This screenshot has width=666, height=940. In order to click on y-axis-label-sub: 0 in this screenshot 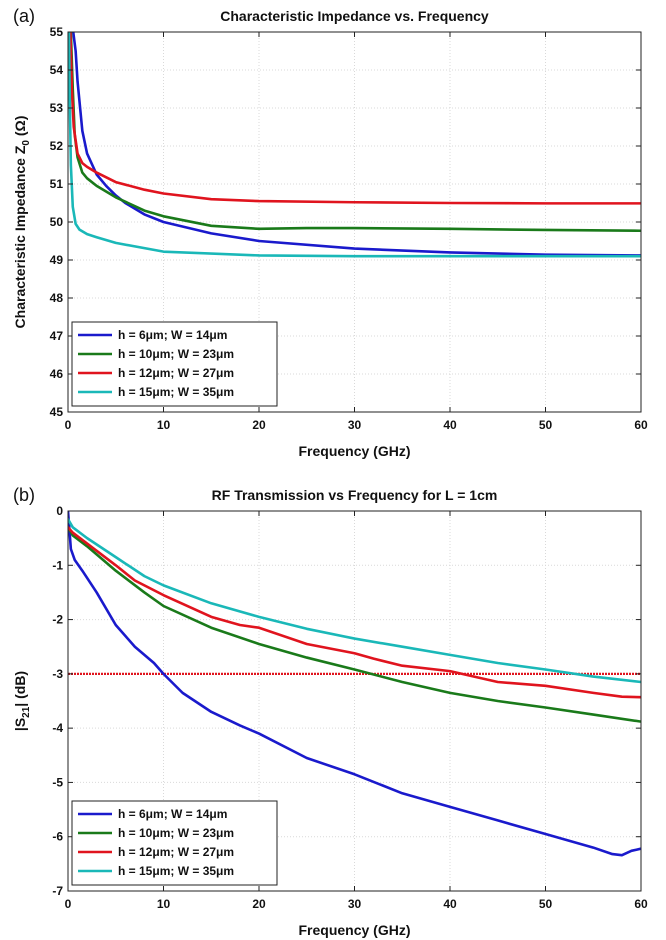, I will do `click(26, 143)`.